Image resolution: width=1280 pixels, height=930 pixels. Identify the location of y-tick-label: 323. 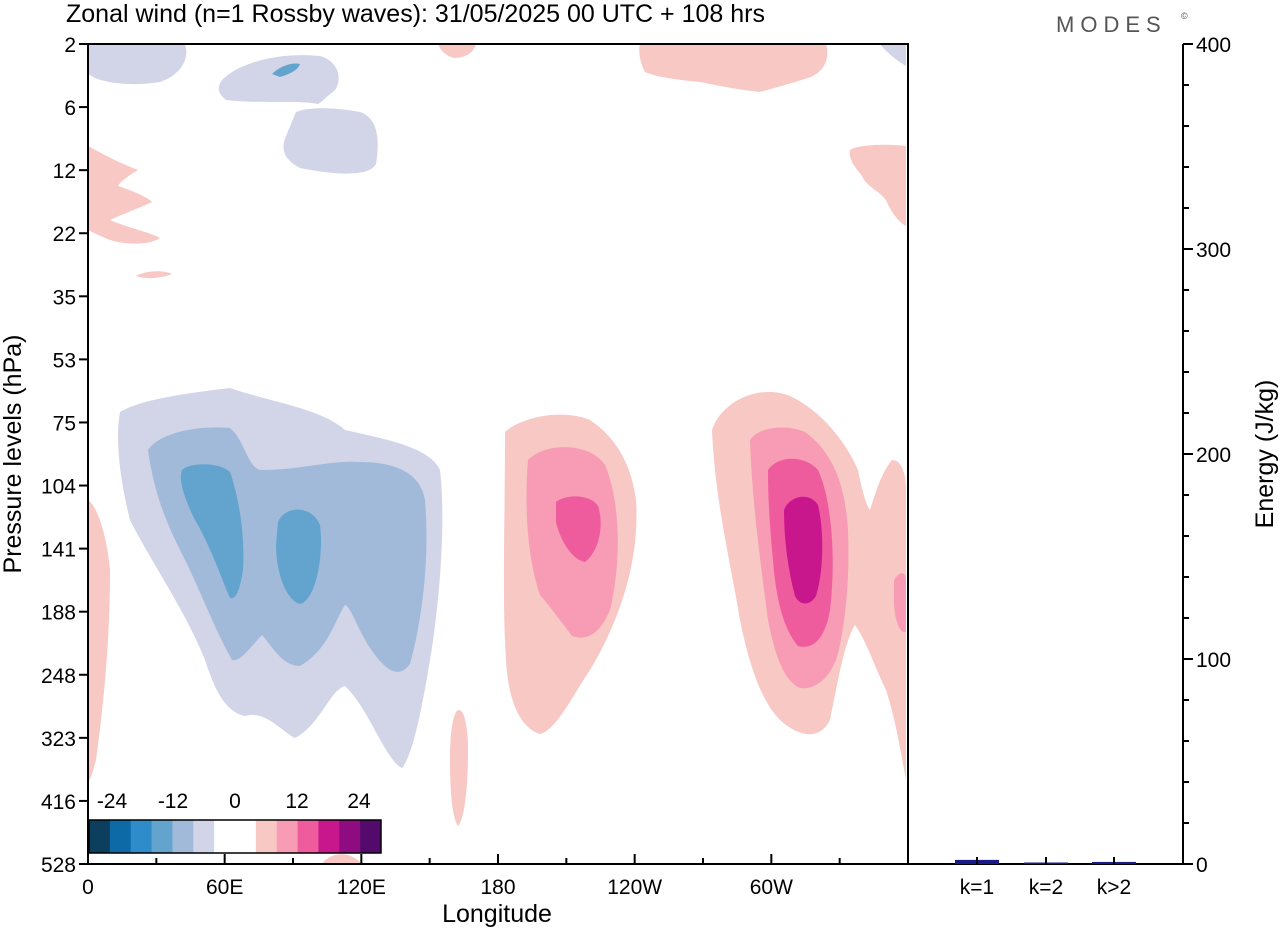
(58, 739).